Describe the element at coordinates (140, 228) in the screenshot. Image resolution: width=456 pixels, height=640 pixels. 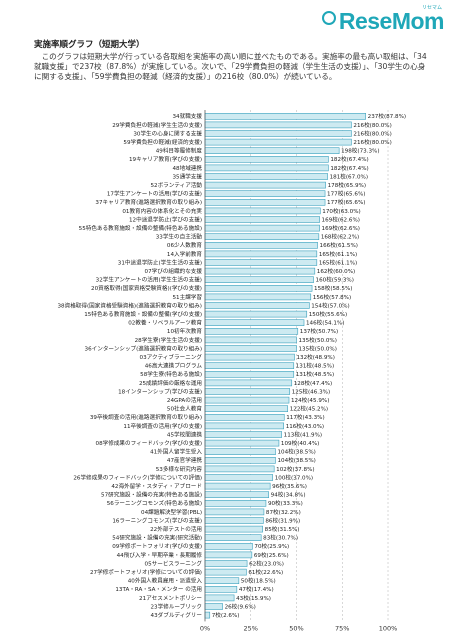
I see `category-label: 55特色ある教育施設・設備の整備(特色ある施設)` at that location.